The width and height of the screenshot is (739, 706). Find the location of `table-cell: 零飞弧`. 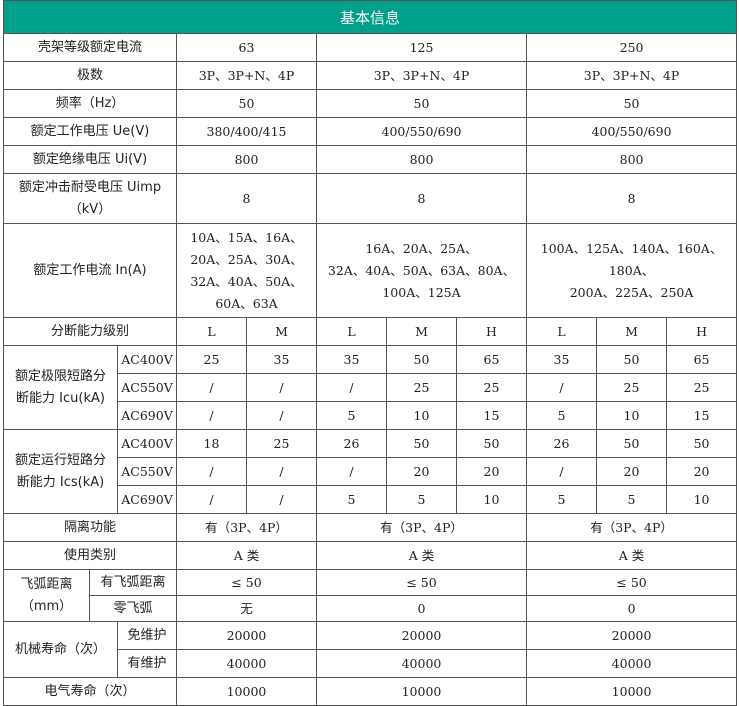

table-cell: 零飞弧 is located at coordinates (133, 608).